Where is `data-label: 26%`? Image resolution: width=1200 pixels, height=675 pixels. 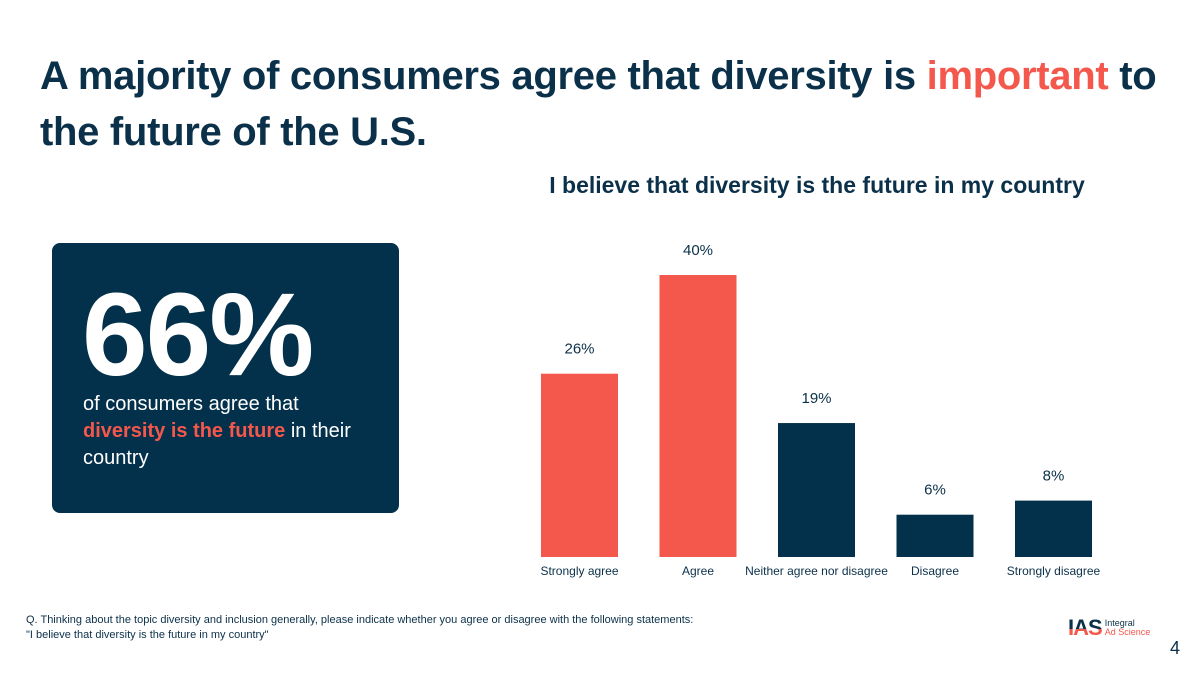
data-label: 26% is located at coordinates (579, 349).